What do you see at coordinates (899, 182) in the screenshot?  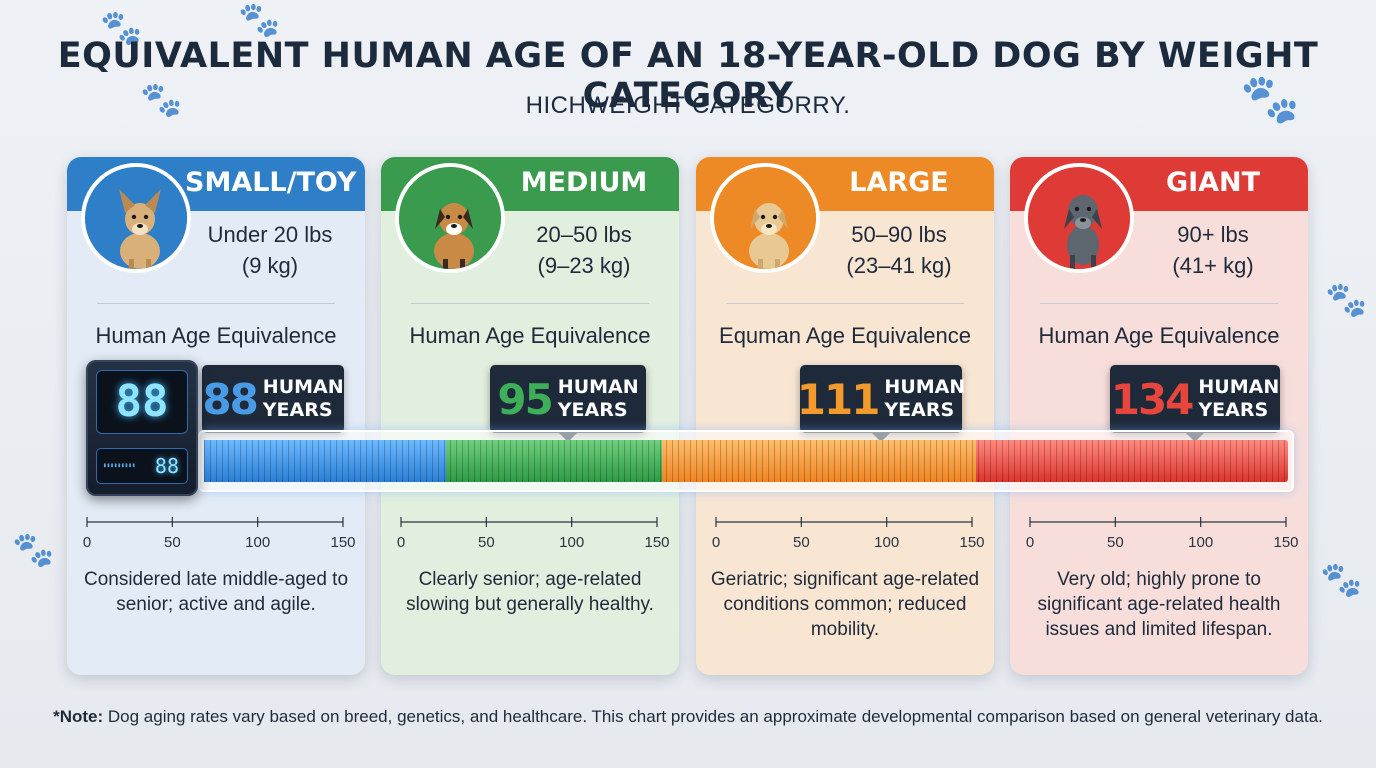 I see `category-name: LARGE` at bounding box center [899, 182].